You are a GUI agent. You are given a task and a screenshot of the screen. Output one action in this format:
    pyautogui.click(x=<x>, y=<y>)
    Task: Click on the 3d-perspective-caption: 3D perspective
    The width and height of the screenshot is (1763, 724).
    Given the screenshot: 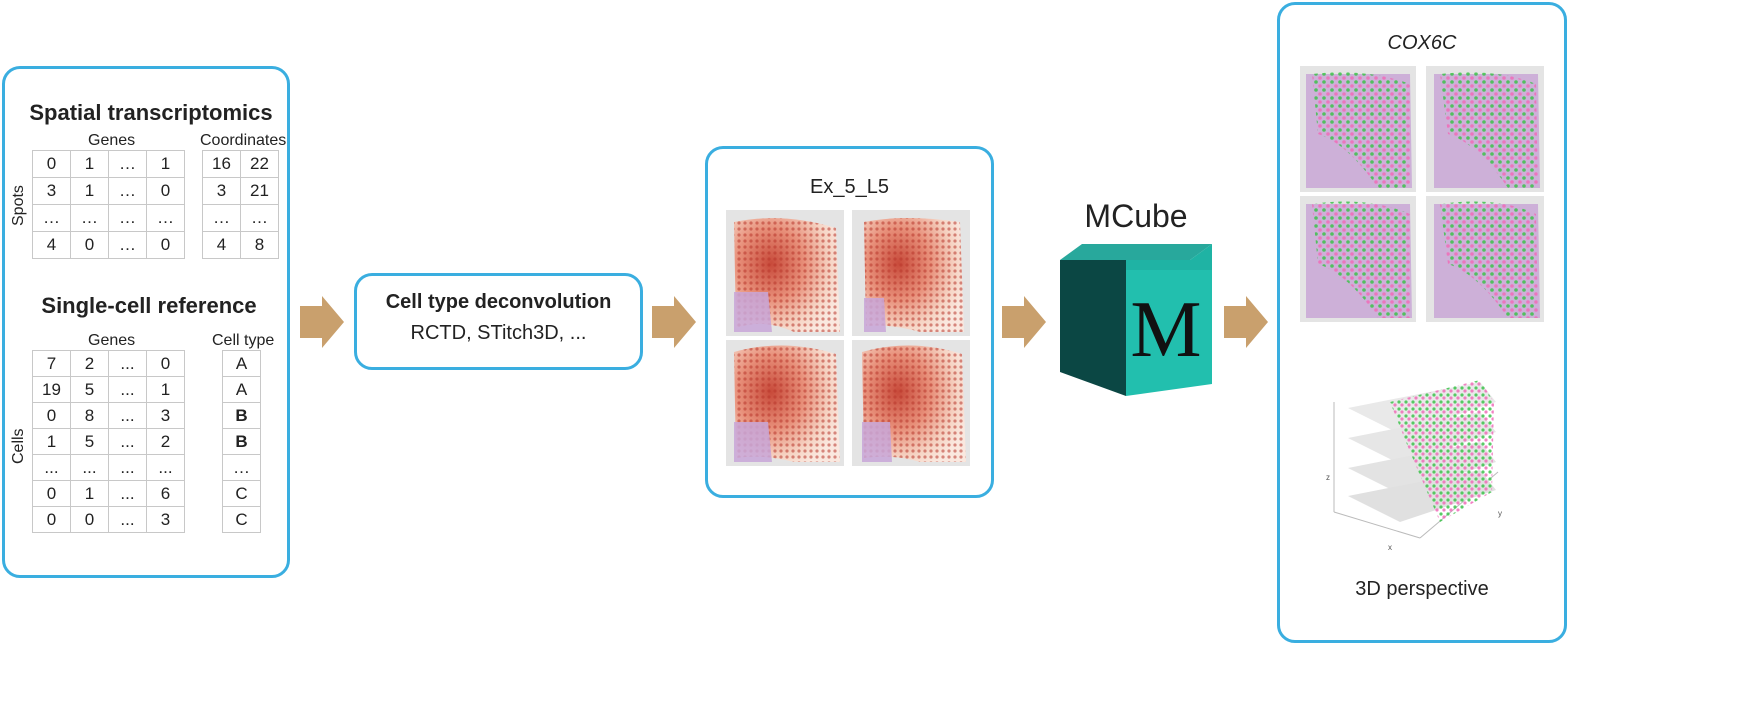 What is the action you would take?
    pyautogui.click(x=1422, y=589)
    